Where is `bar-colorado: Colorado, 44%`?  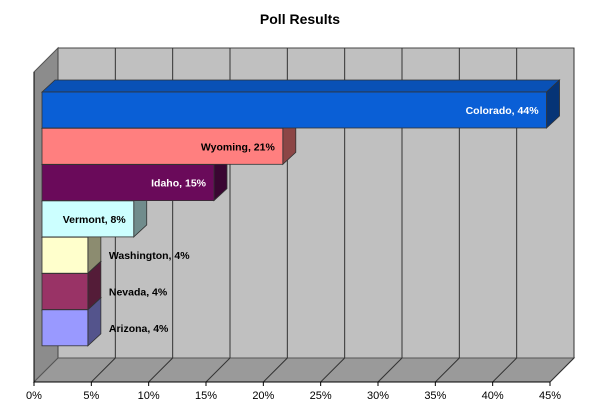
bar-colorado: Colorado, 44% is located at coordinates (300, 104).